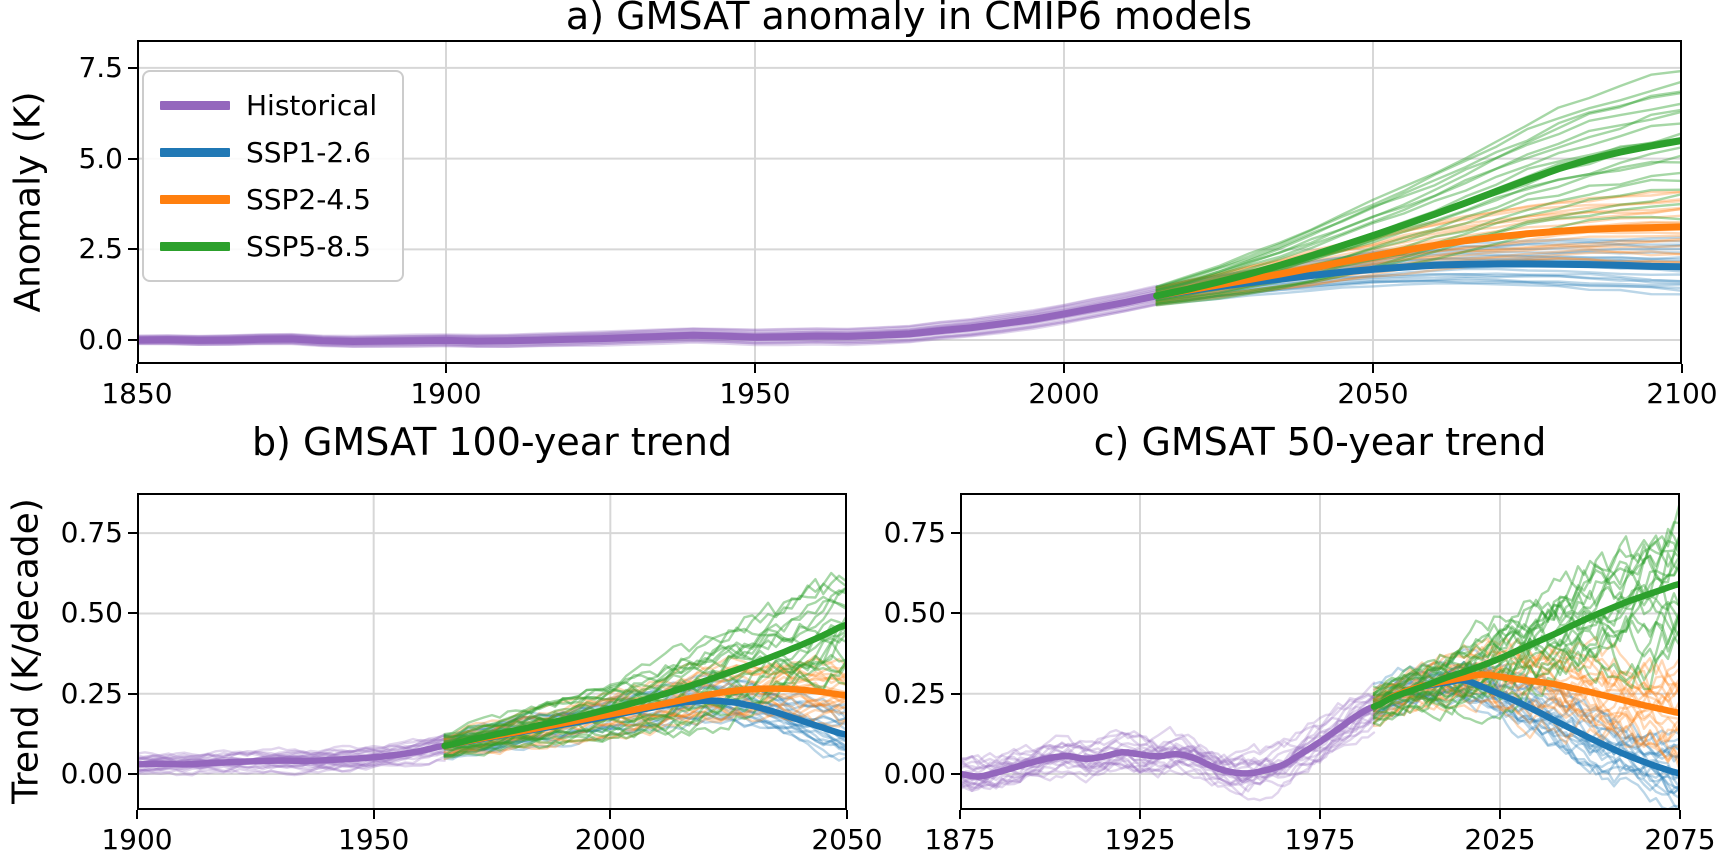  I want to click on legend: Historical SSP1-2.6 SSP2-4.5 SSP5-8.5, so click(273, 176).